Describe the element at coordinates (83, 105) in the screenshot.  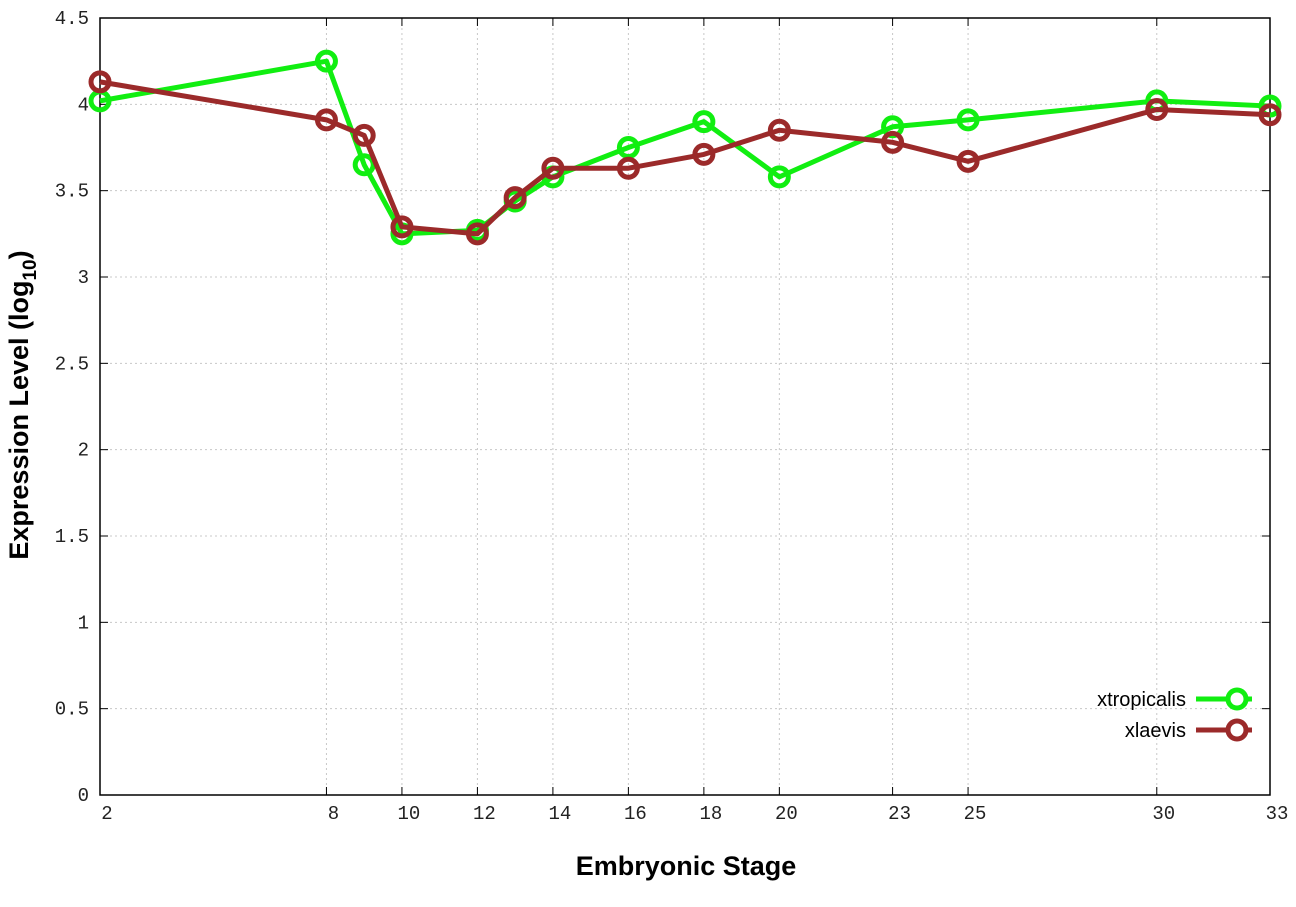
I see `y-tick-label: 4` at that location.